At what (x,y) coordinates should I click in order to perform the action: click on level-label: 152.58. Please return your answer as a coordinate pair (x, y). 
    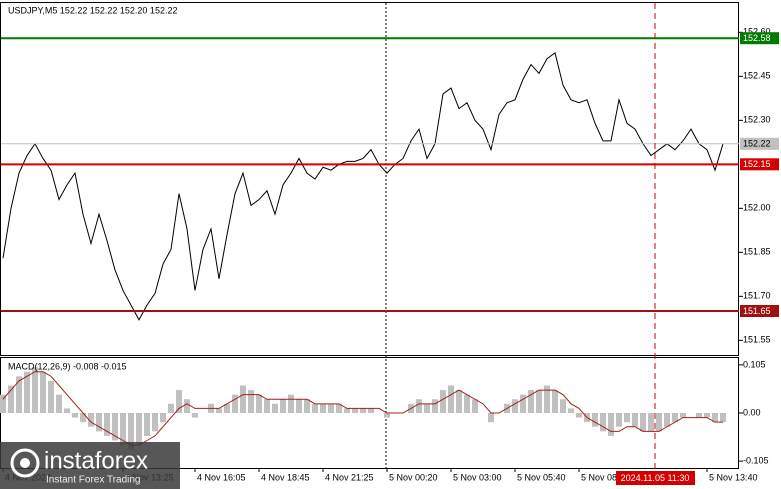
    Looking at the image, I should click on (757, 38).